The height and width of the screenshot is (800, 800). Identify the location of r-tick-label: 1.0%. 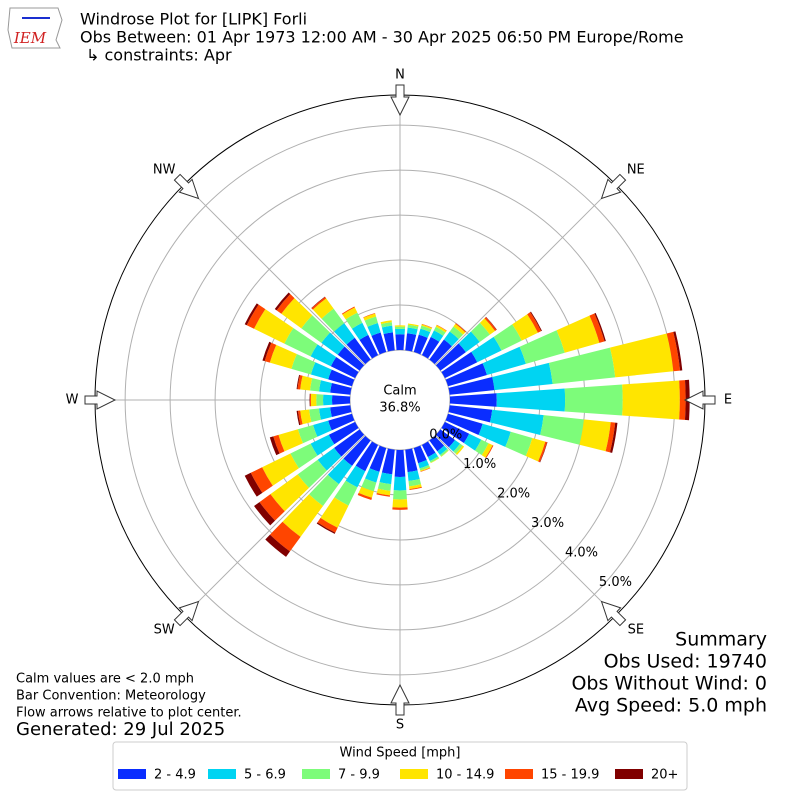
(479, 464).